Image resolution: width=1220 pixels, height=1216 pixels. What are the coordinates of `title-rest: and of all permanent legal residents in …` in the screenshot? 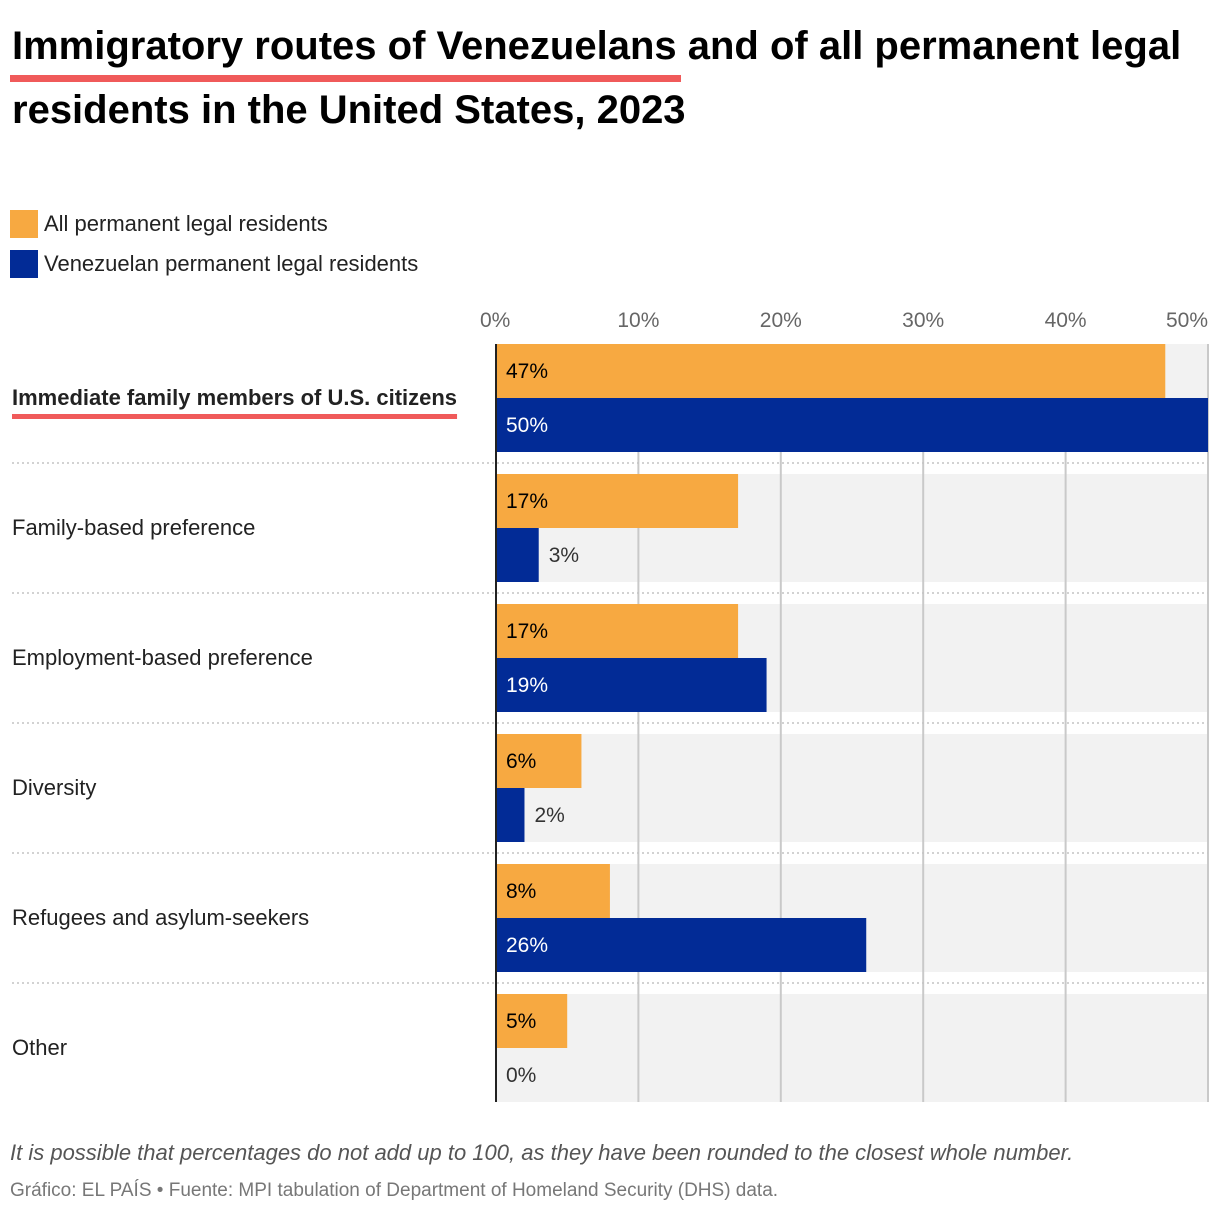 It's located at (597, 78).